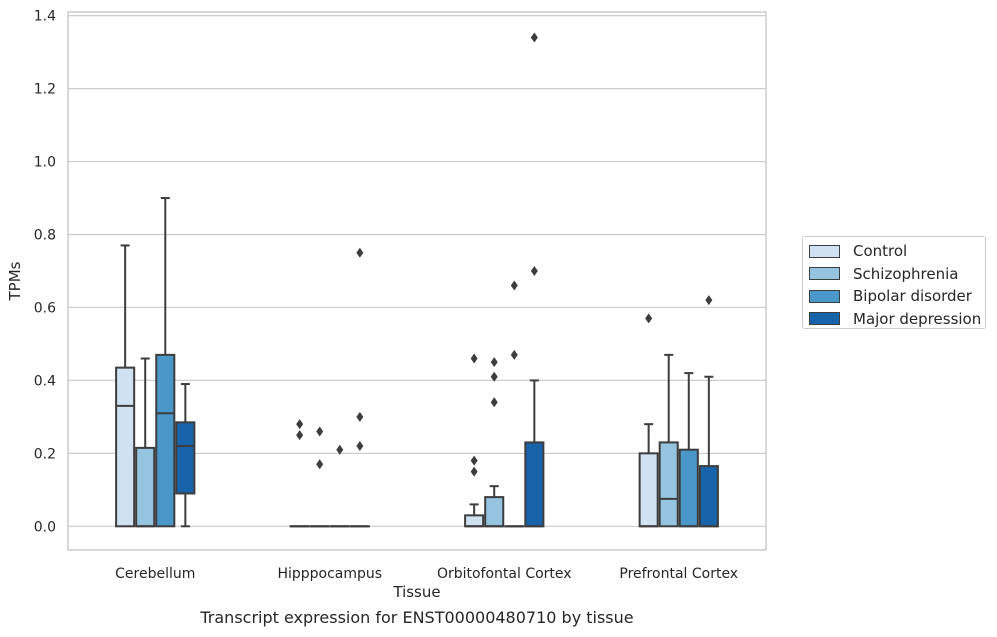  What do you see at coordinates (45, 90) in the screenshot?
I see `y-tick-label: 1.2` at bounding box center [45, 90].